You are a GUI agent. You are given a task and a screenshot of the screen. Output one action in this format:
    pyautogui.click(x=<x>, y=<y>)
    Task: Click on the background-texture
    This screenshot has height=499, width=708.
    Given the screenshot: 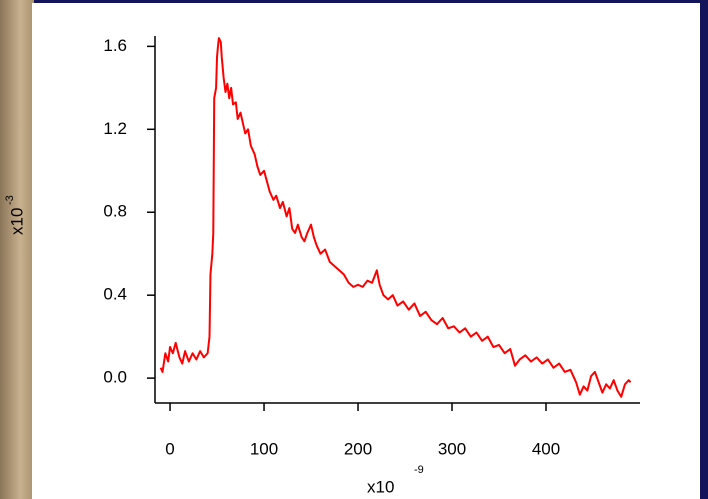 What is the action you would take?
    pyautogui.click(x=17, y=249)
    